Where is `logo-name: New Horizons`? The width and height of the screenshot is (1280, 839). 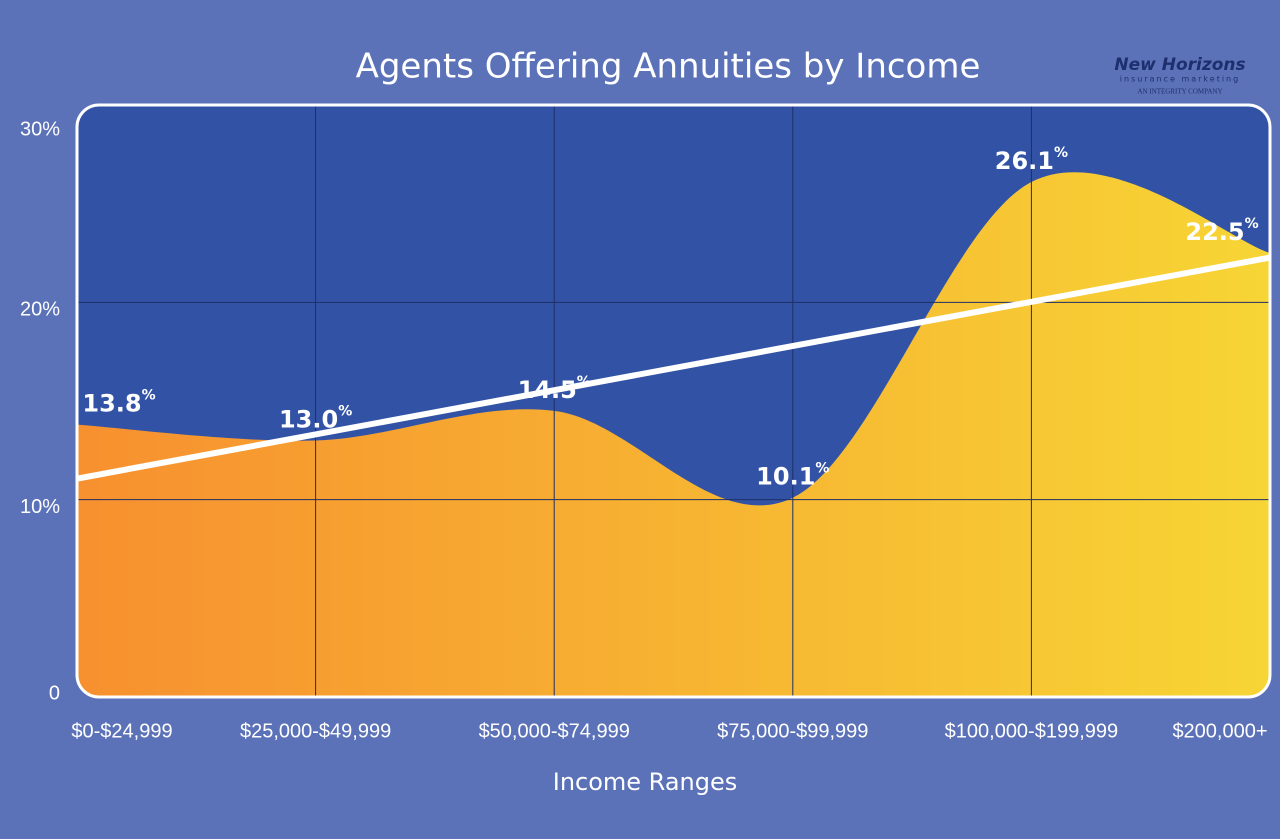 logo-name: New Horizons is located at coordinates (1179, 65).